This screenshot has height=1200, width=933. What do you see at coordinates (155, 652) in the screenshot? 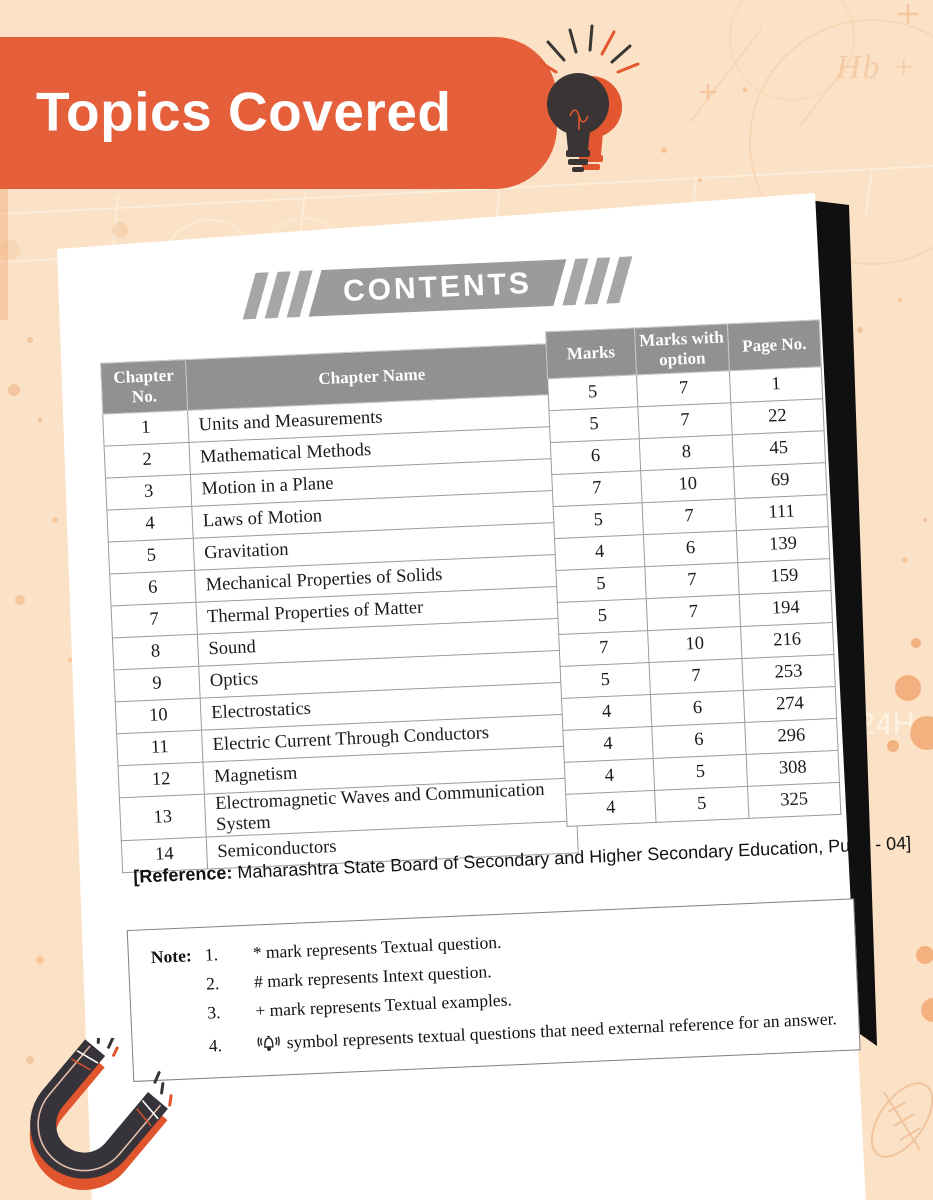
I see `chapter-no-cell: 8` at bounding box center [155, 652].